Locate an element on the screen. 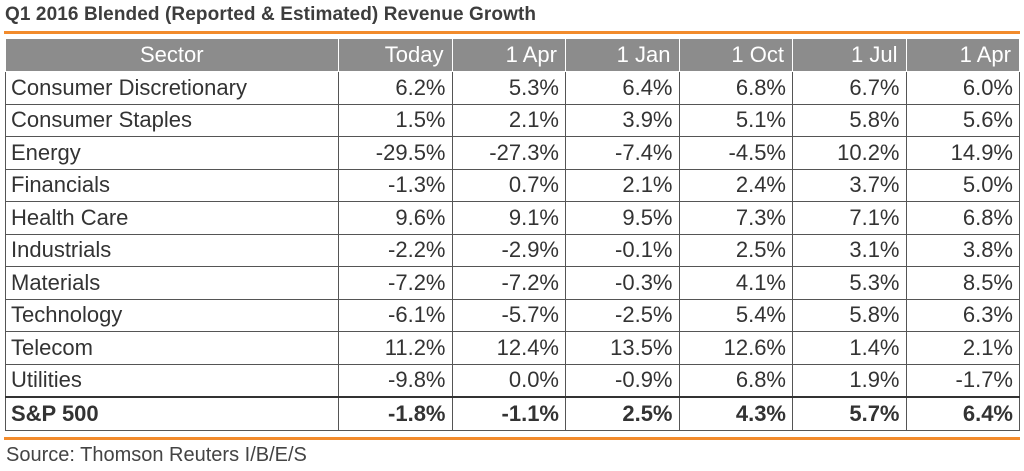 This screenshot has height=471, width=1024. value-cell: 7.1% is located at coordinates (849, 218).